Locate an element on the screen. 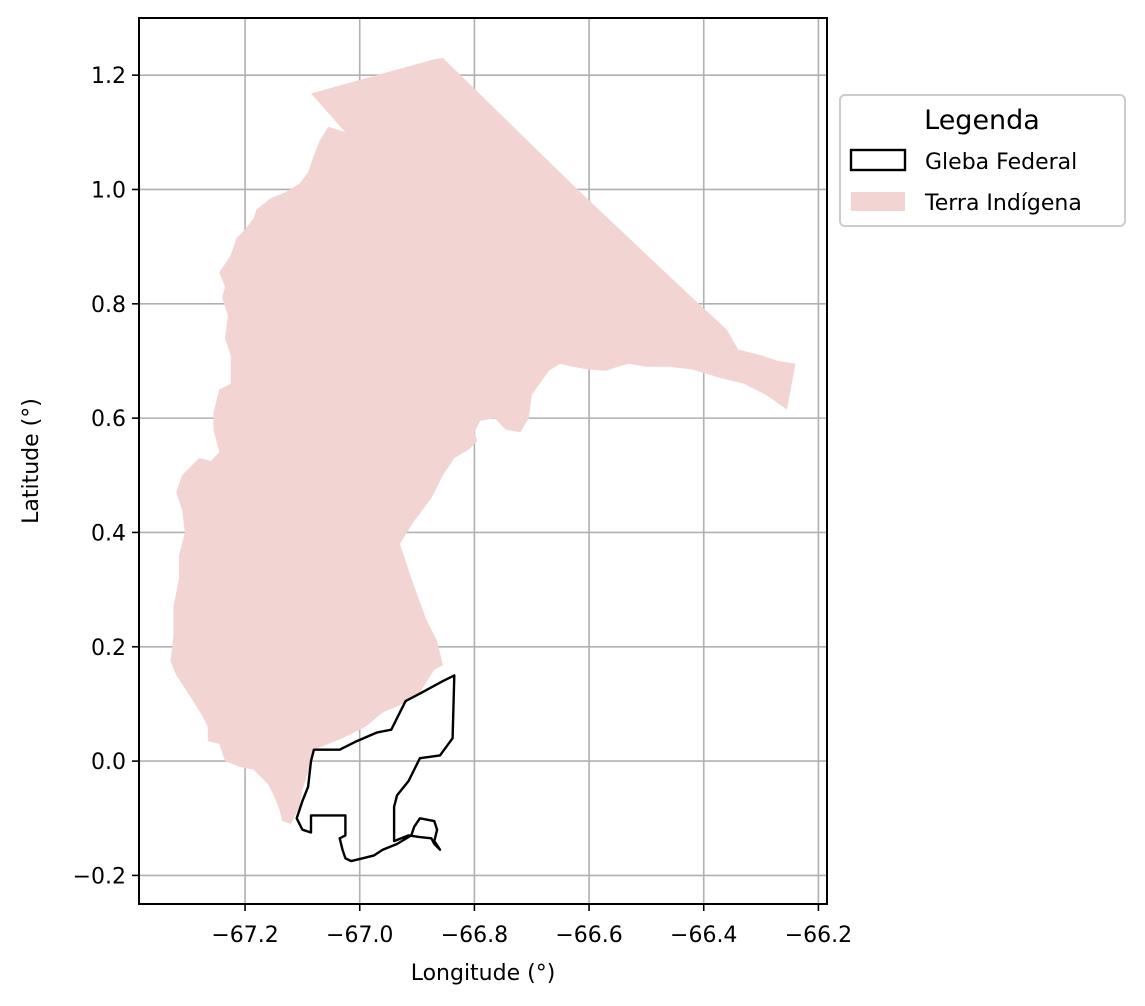 This screenshot has height=1006, width=1145. legend: Legenda Gleba Federal Terra Indígena is located at coordinates (982, 160).